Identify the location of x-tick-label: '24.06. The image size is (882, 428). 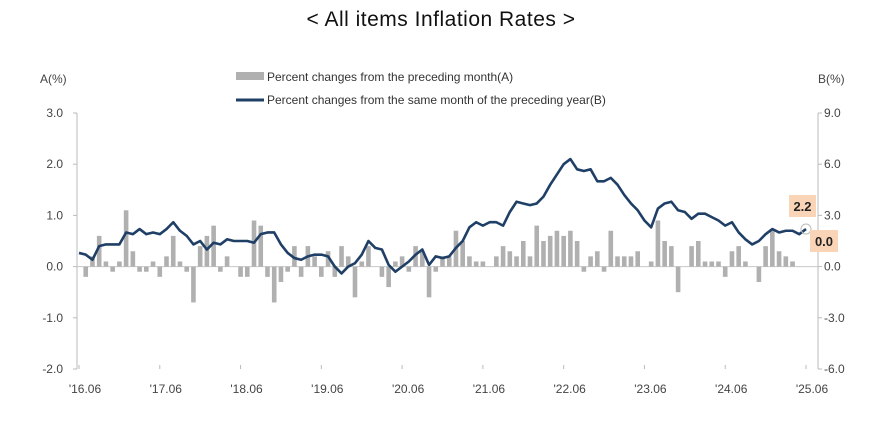
(731, 389).